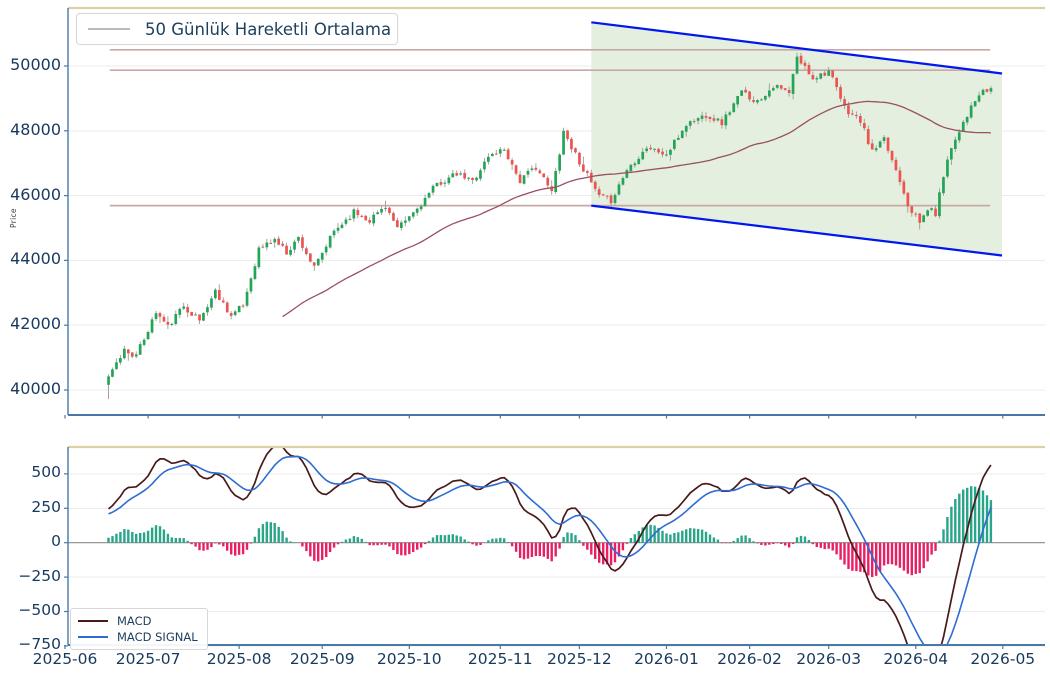  I want to click on trend-channel-fill, so click(796, 139).